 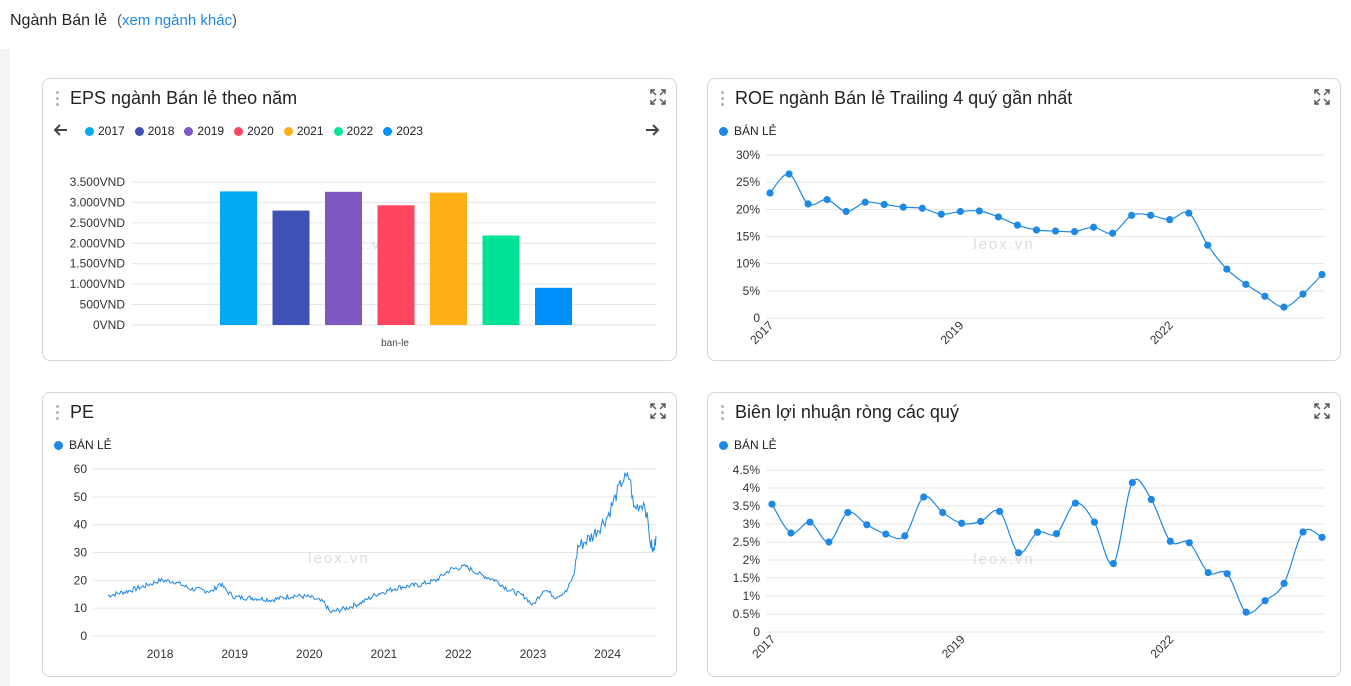 What do you see at coordinates (58, 20) in the screenshot?
I see `industry-title: Ngành Bán lẻ` at bounding box center [58, 20].